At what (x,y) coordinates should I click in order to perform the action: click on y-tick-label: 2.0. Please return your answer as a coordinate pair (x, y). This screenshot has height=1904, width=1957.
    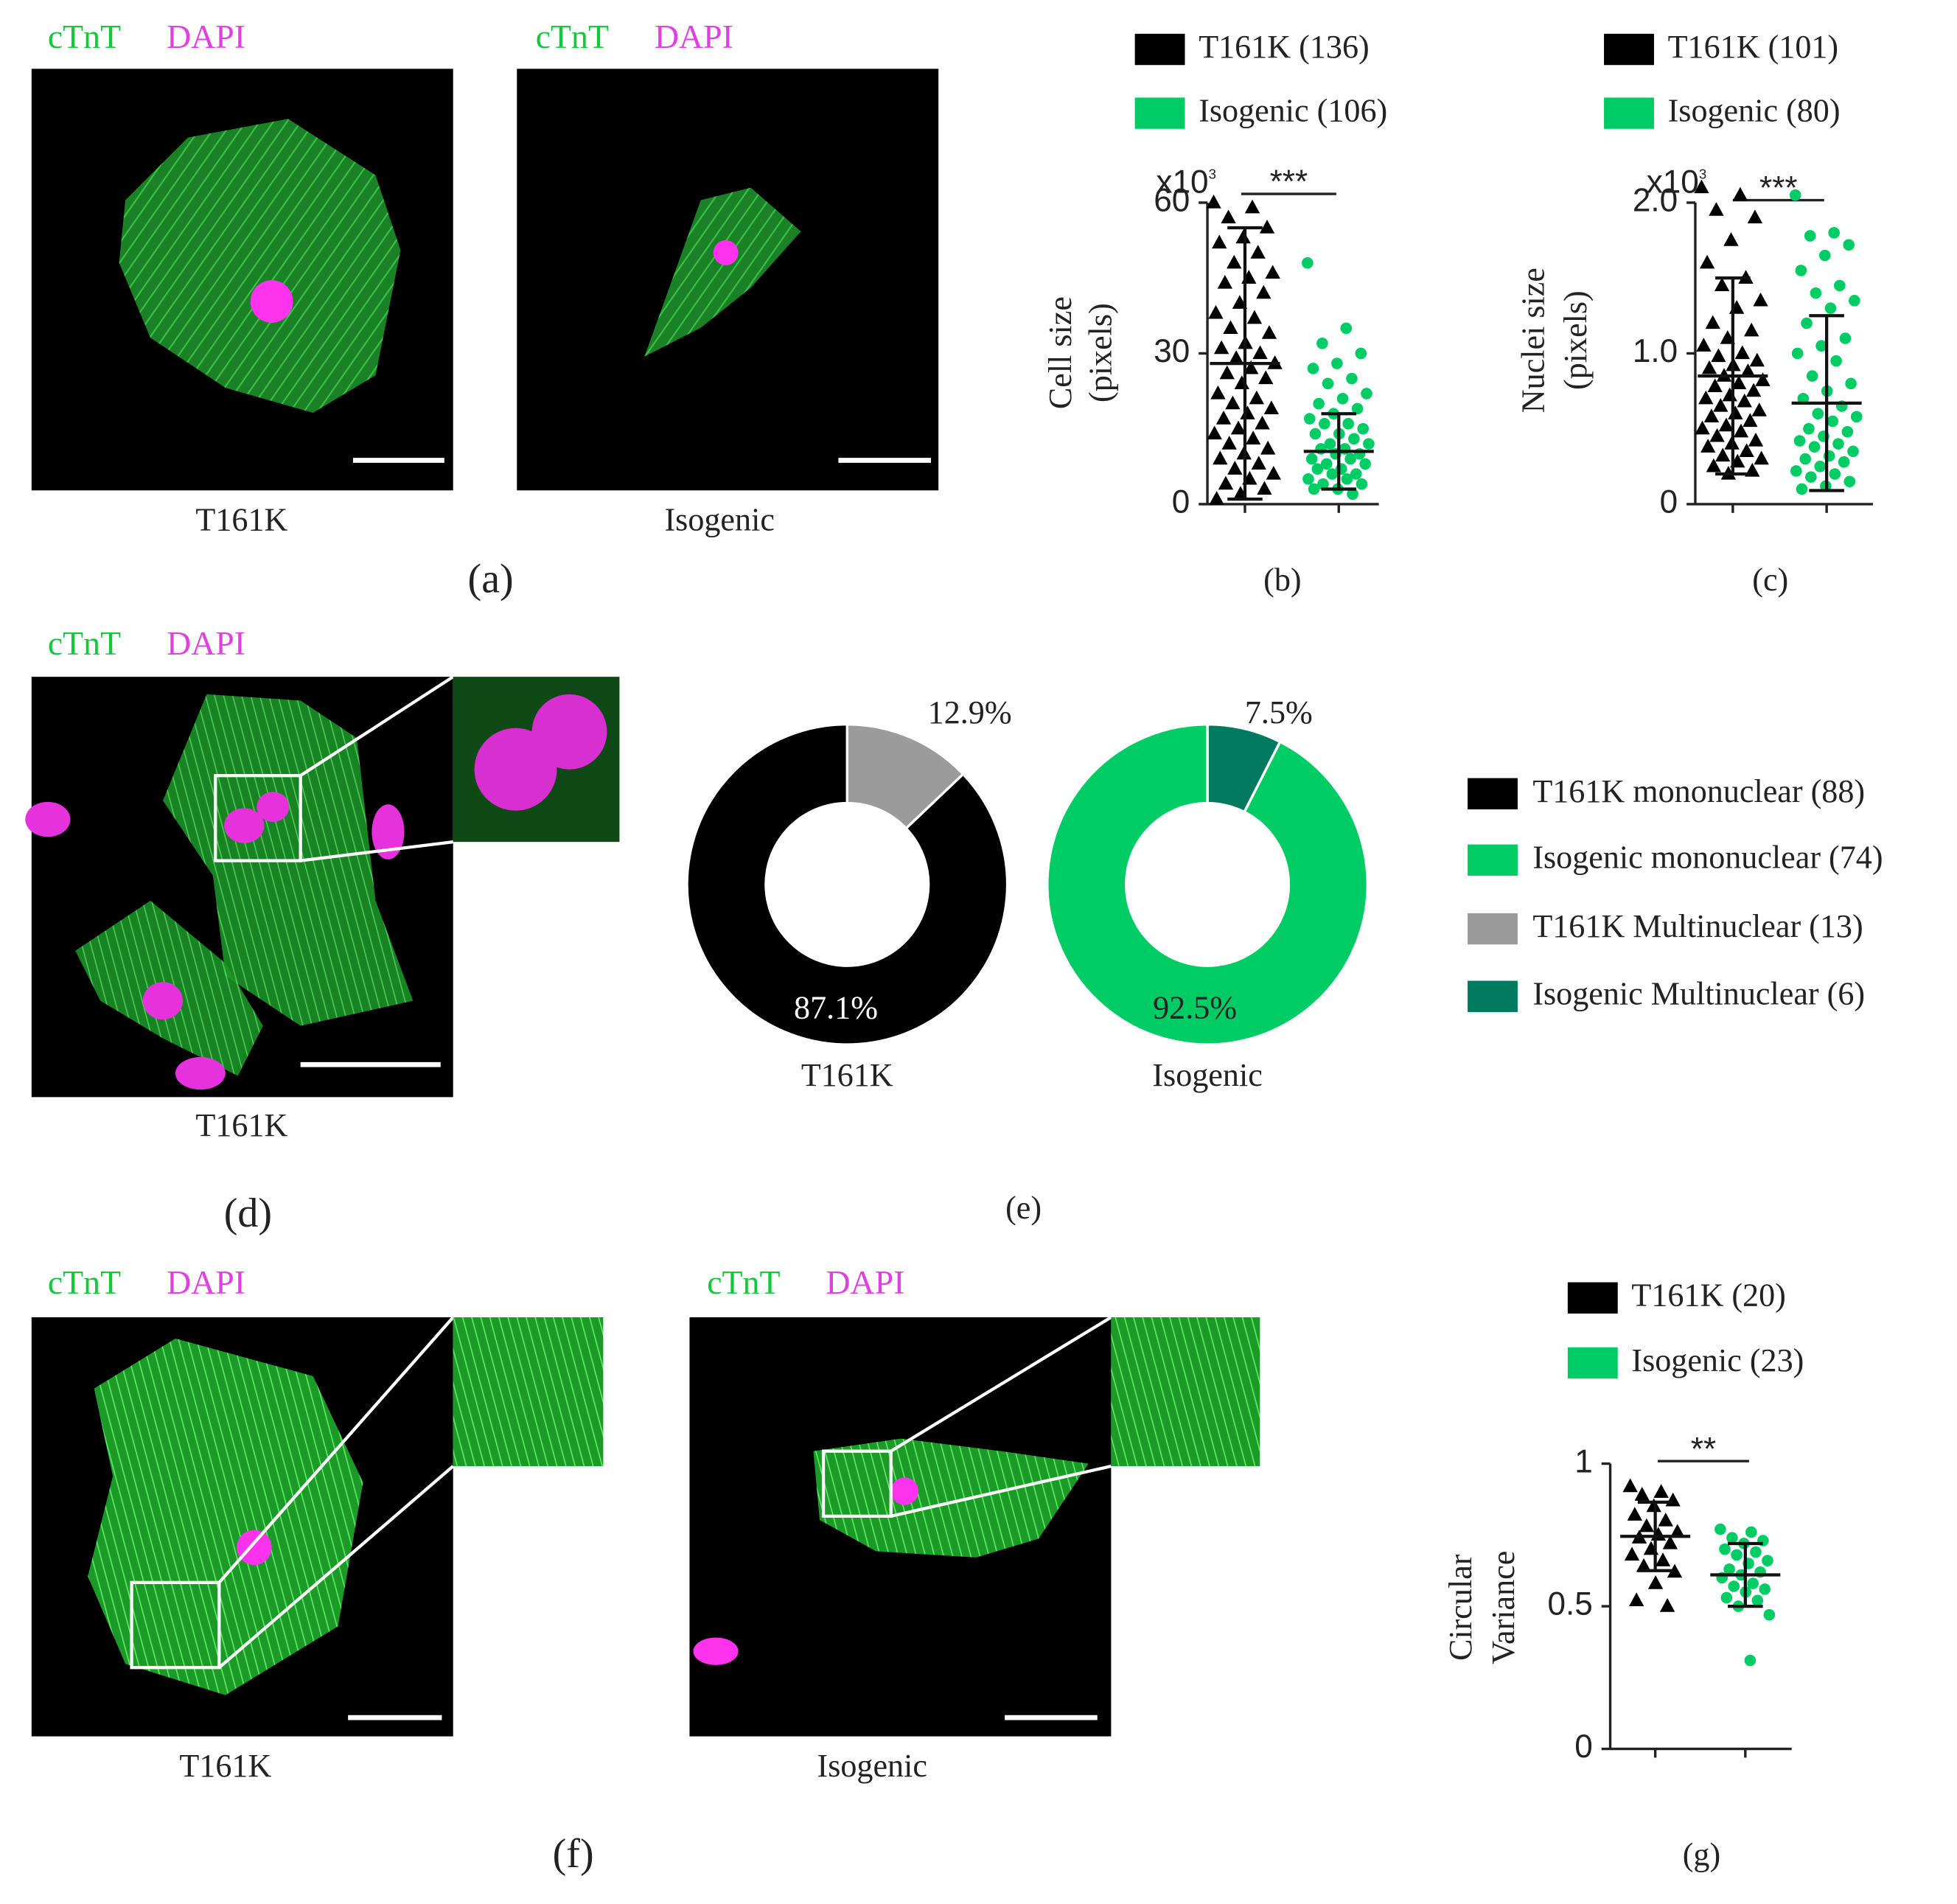
    Looking at the image, I should click on (1655, 201).